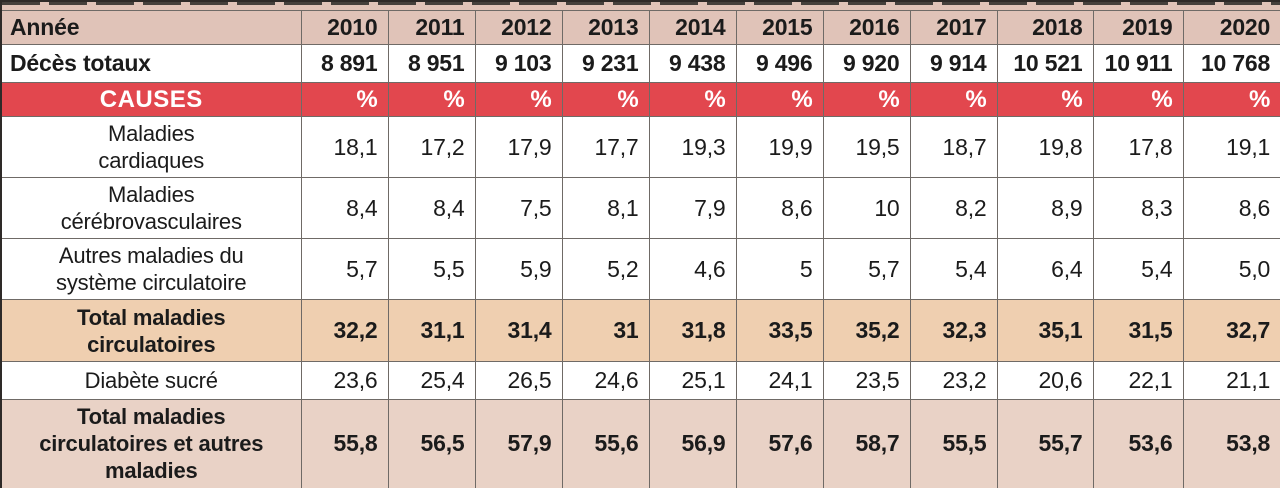  Describe the element at coordinates (779, 208) in the screenshot. I see `value-cell: 8,6` at that location.